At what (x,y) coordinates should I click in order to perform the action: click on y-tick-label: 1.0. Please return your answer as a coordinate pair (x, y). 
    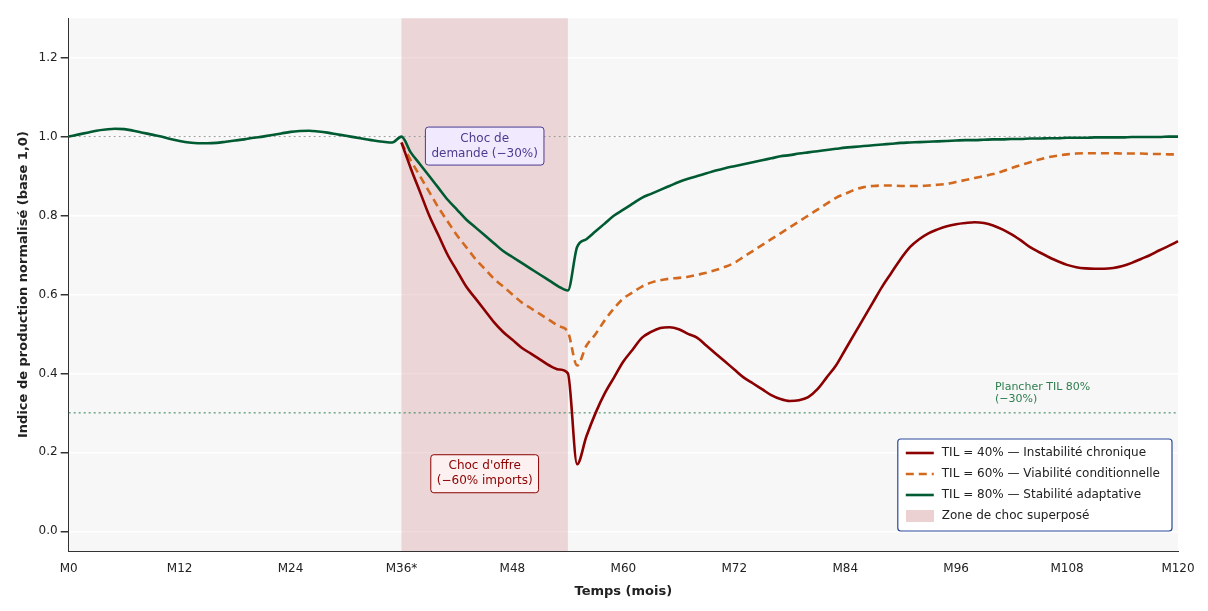
    Looking at the image, I should click on (48, 135).